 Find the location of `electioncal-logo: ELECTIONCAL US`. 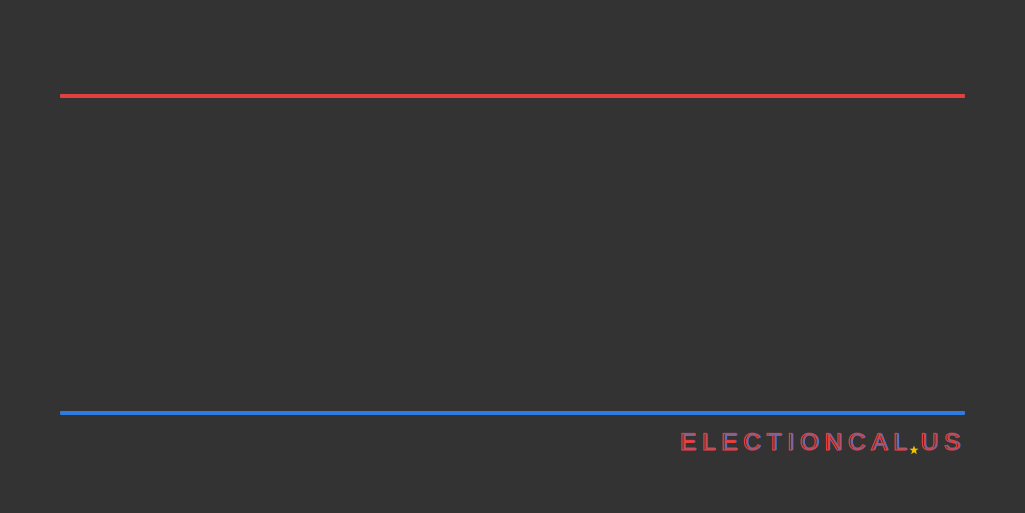

electioncal-logo: ELECTIONCAL US is located at coordinates (822, 443).